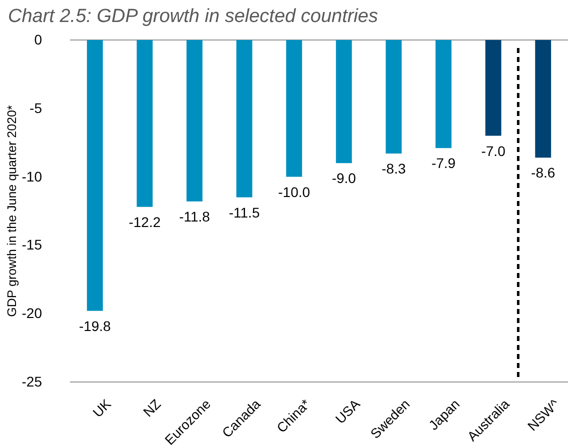 This screenshot has height=448, width=582. What do you see at coordinates (152, 408) in the screenshot?
I see `x-tick-label: NZ` at bounding box center [152, 408].